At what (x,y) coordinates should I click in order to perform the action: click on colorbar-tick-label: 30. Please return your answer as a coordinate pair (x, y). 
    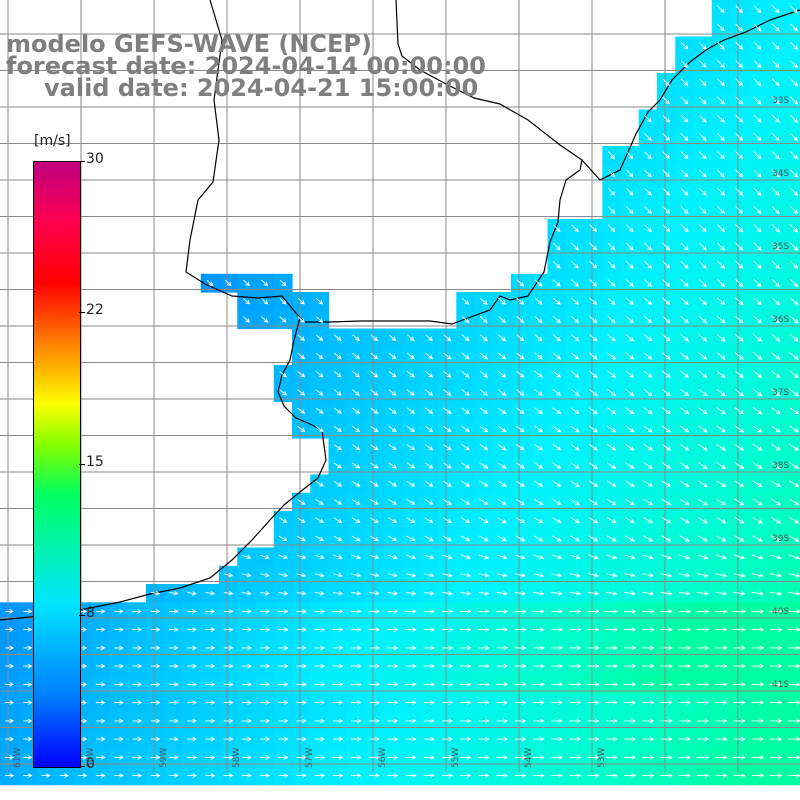
    Looking at the image, I should click on (95, 159).